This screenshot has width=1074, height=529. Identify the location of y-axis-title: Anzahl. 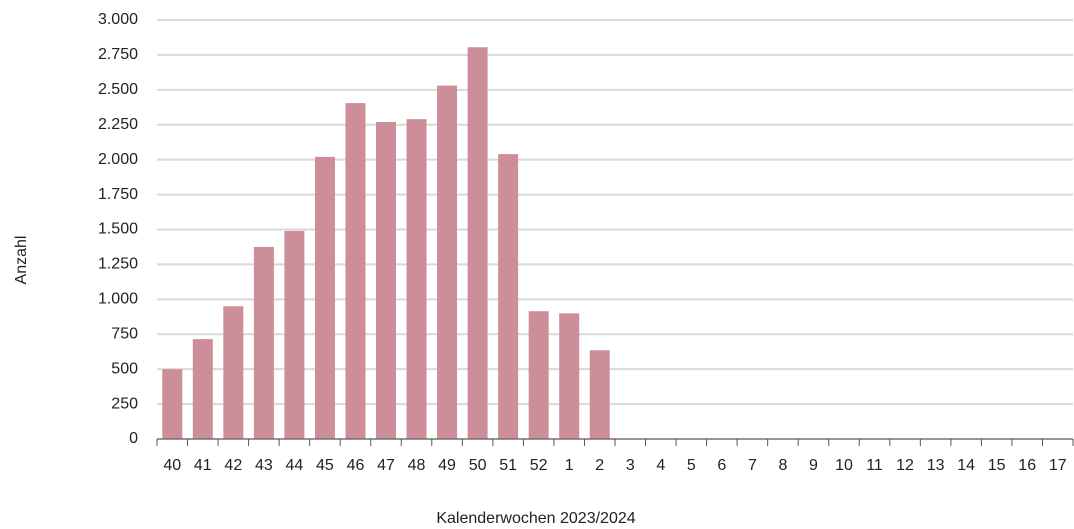
(21, 260).